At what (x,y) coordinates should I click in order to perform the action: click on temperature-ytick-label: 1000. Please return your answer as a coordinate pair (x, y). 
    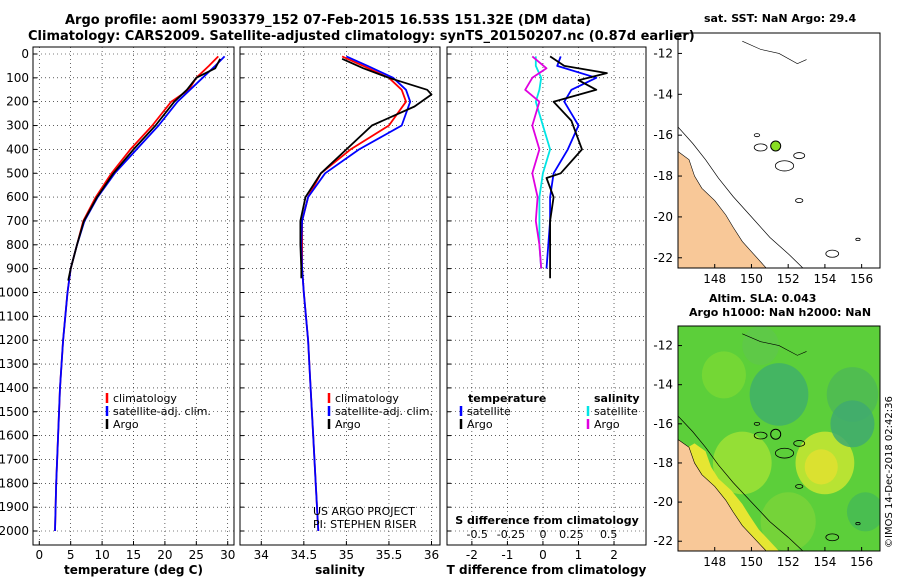
    Looking at the image, I should click on (14, 293).